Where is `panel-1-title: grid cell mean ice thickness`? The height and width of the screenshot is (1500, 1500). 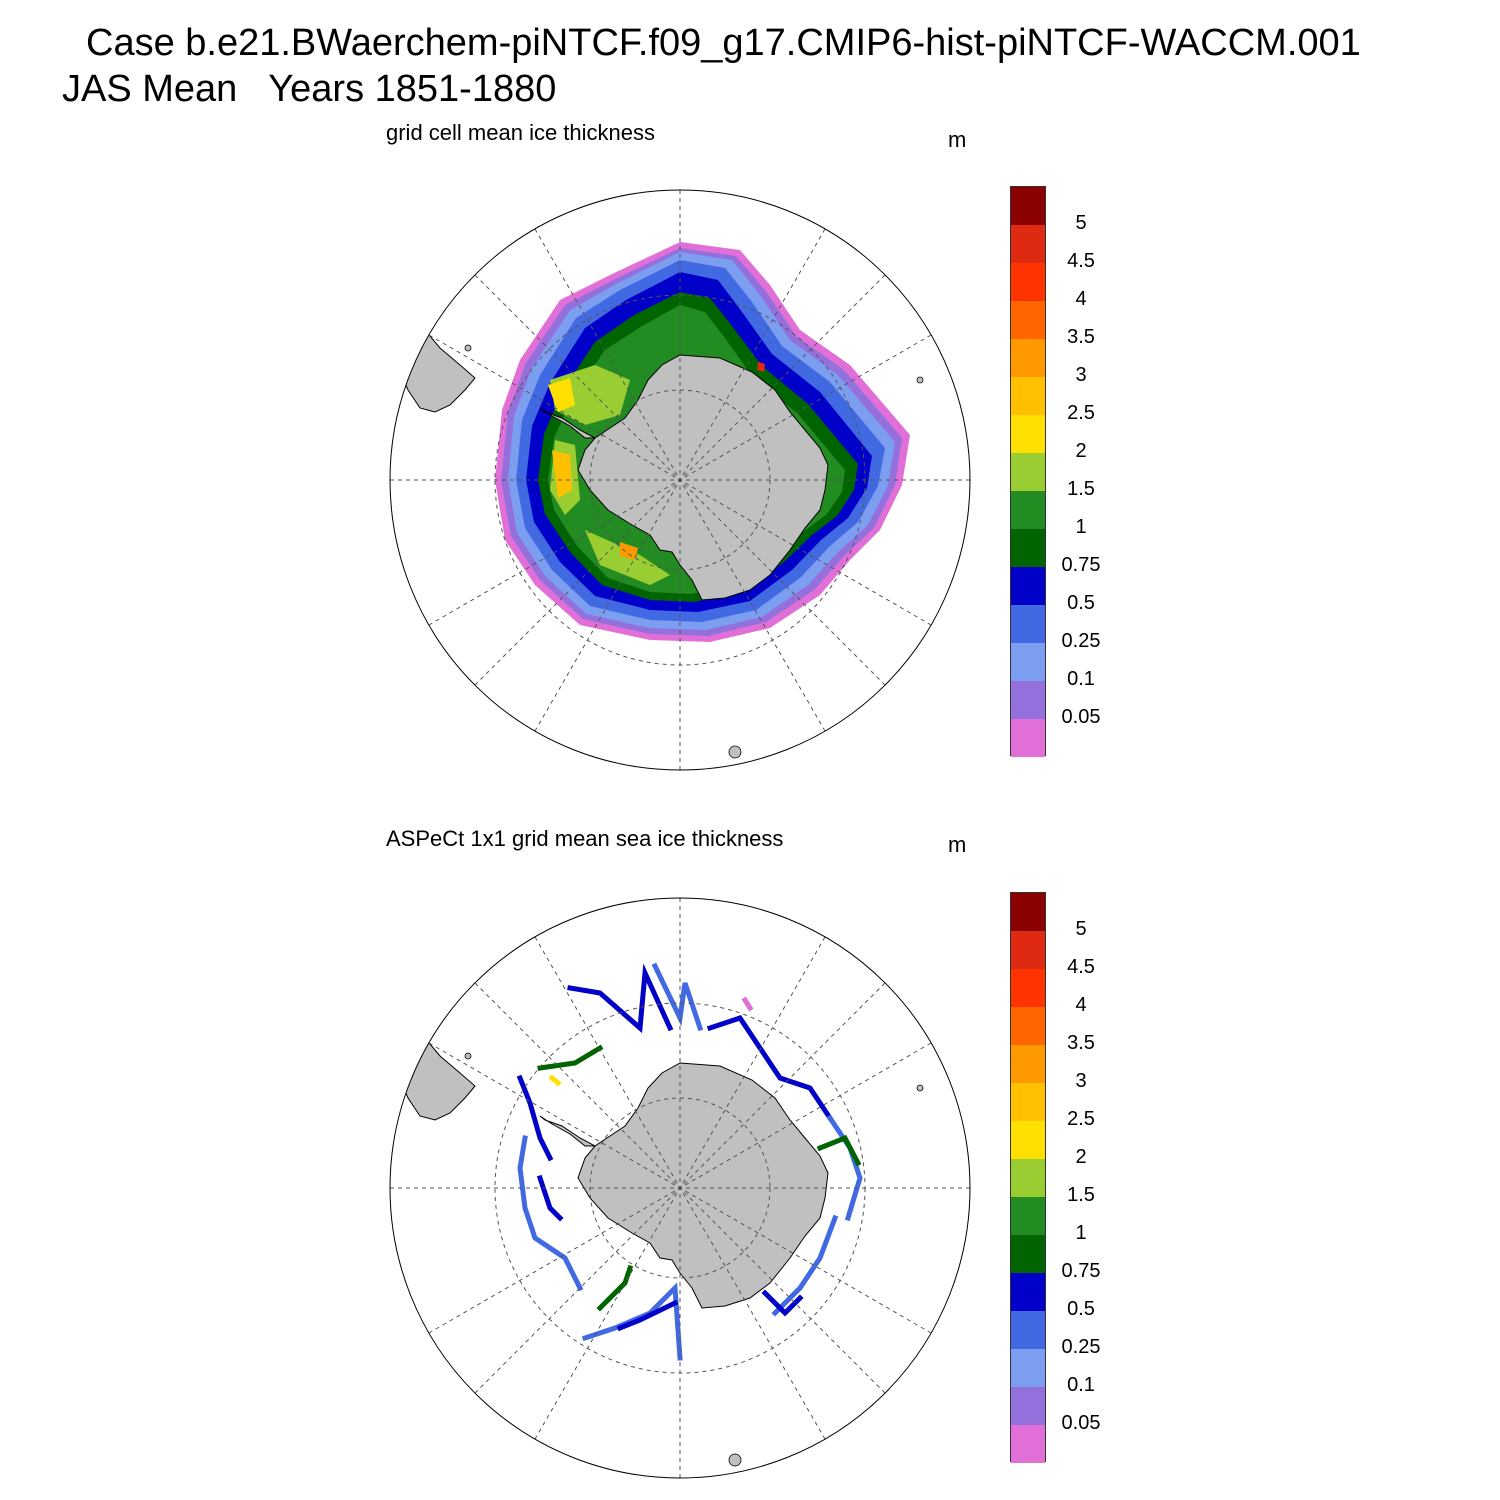
panel-1-title: grid cell mean ice thickness is located at coordinates (521, 132).